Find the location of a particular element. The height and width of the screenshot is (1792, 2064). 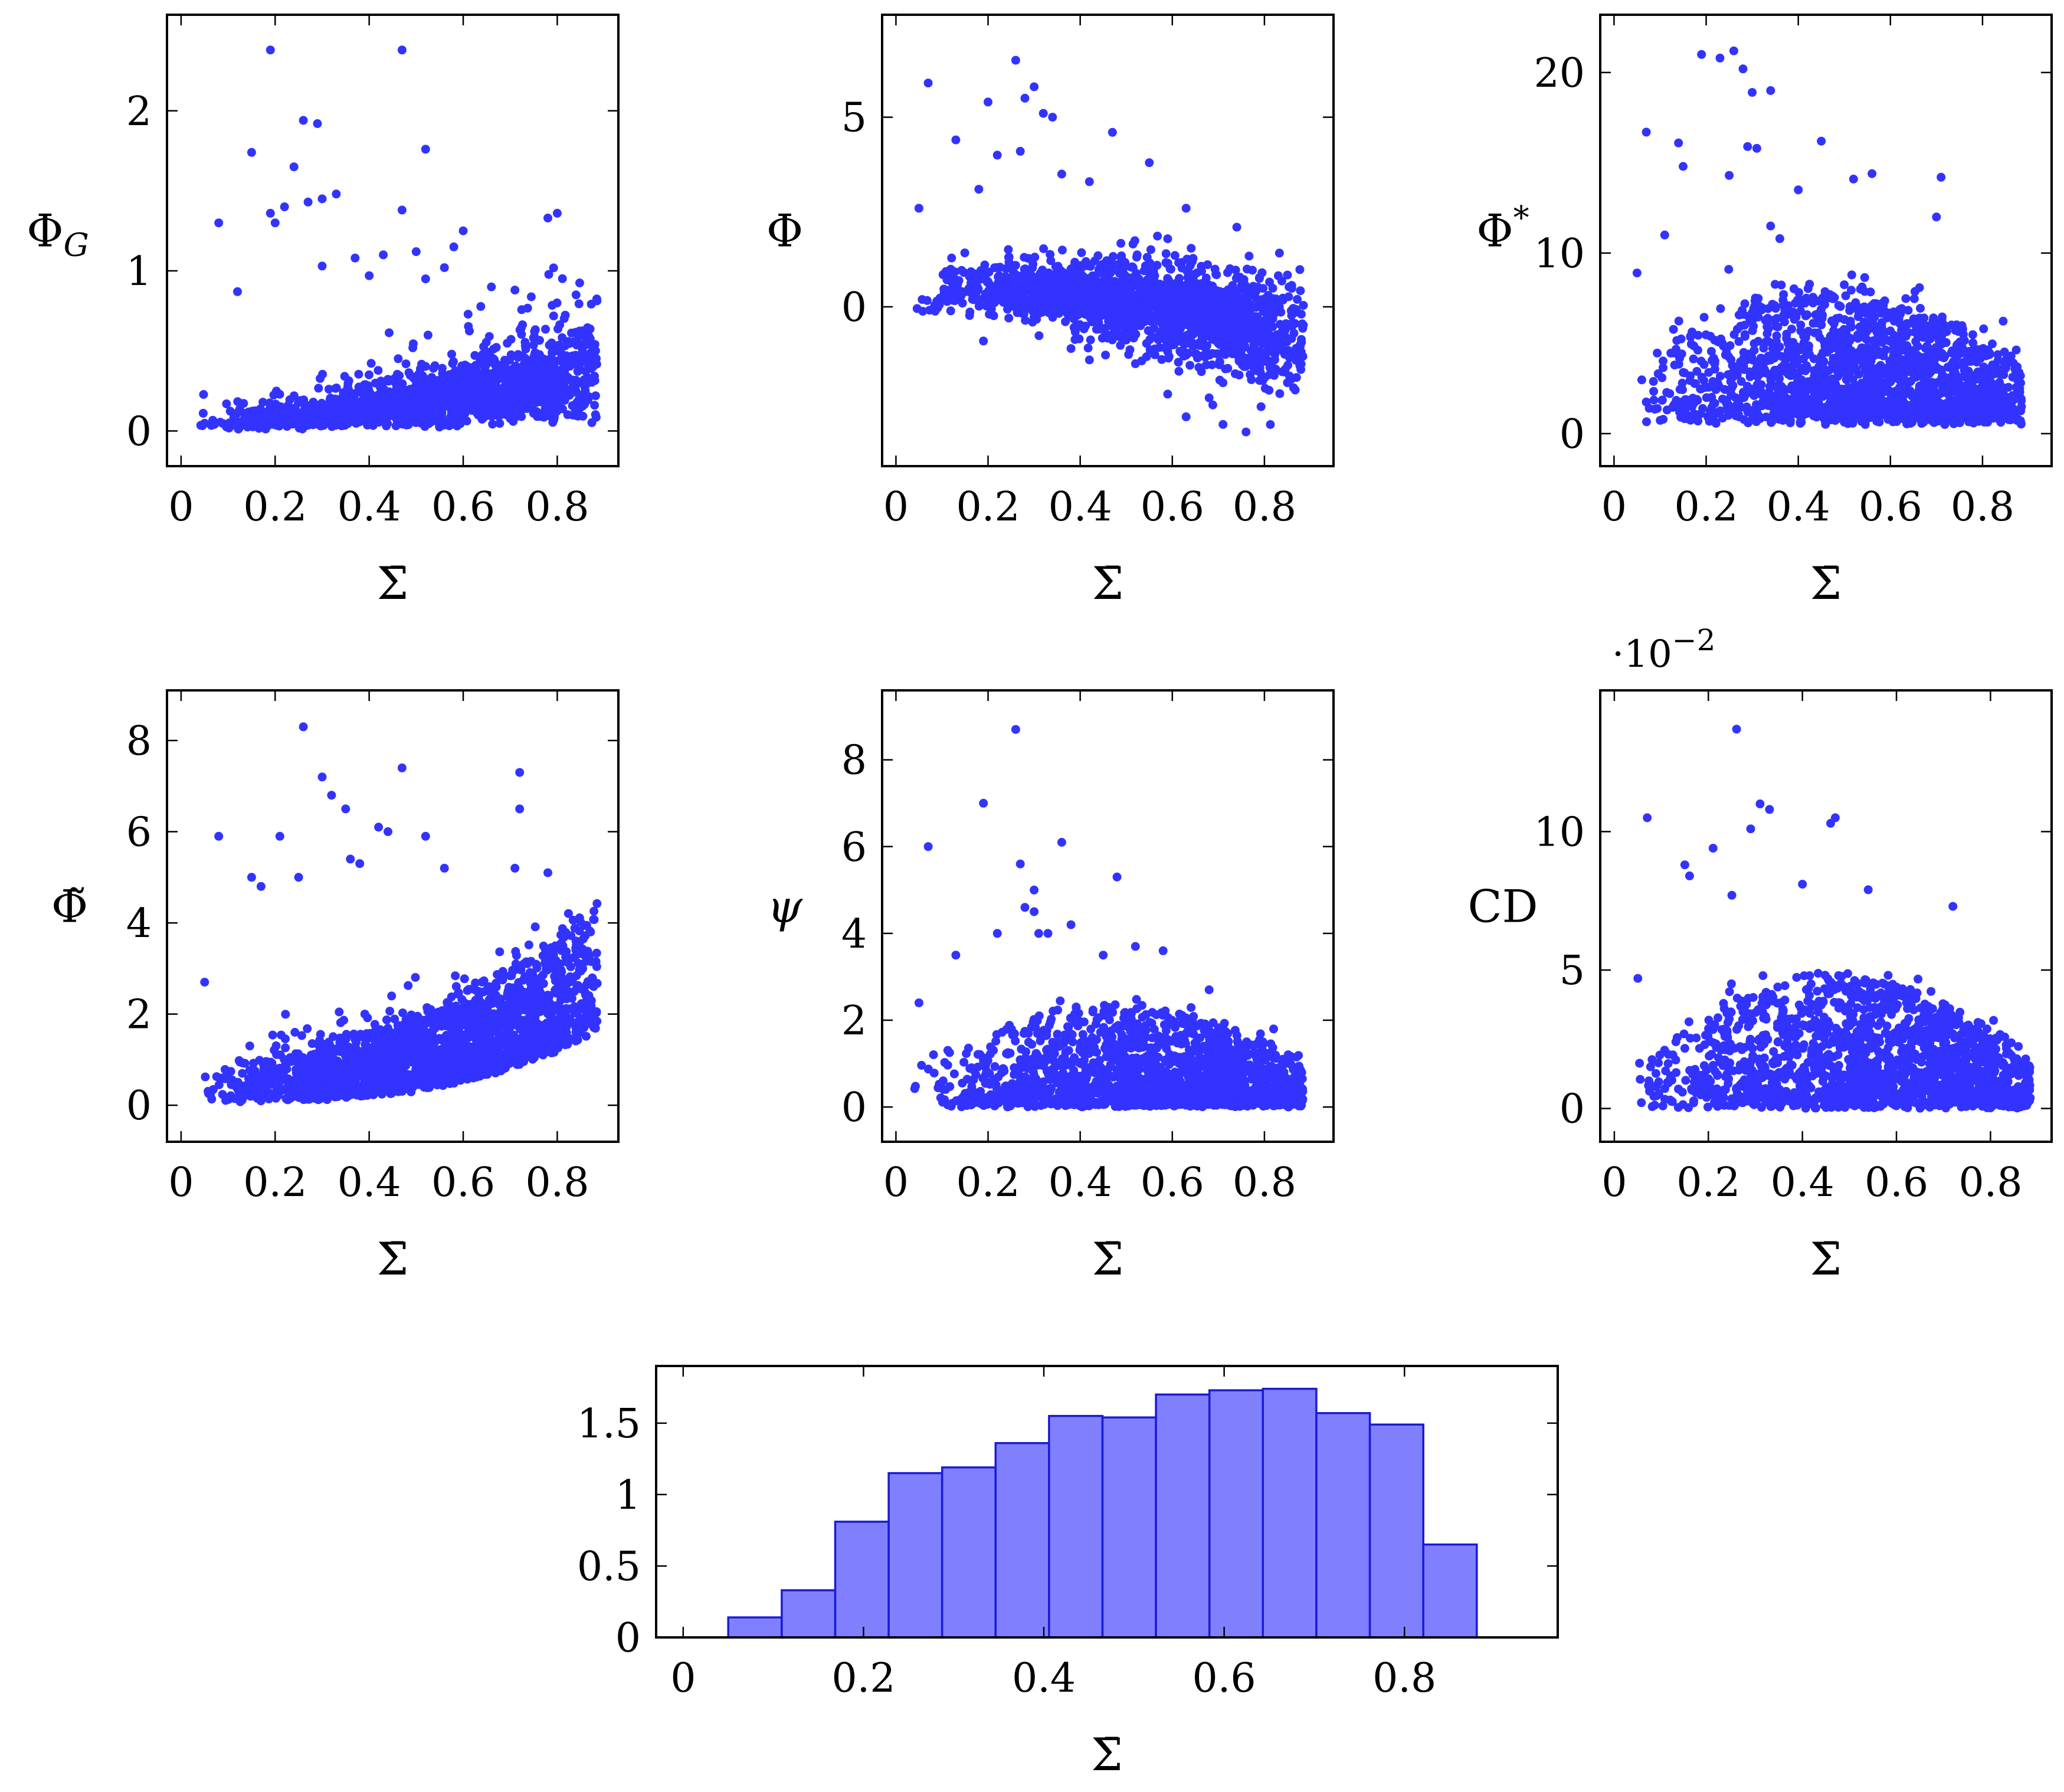

plot-area is located at coordinates (399, 239).